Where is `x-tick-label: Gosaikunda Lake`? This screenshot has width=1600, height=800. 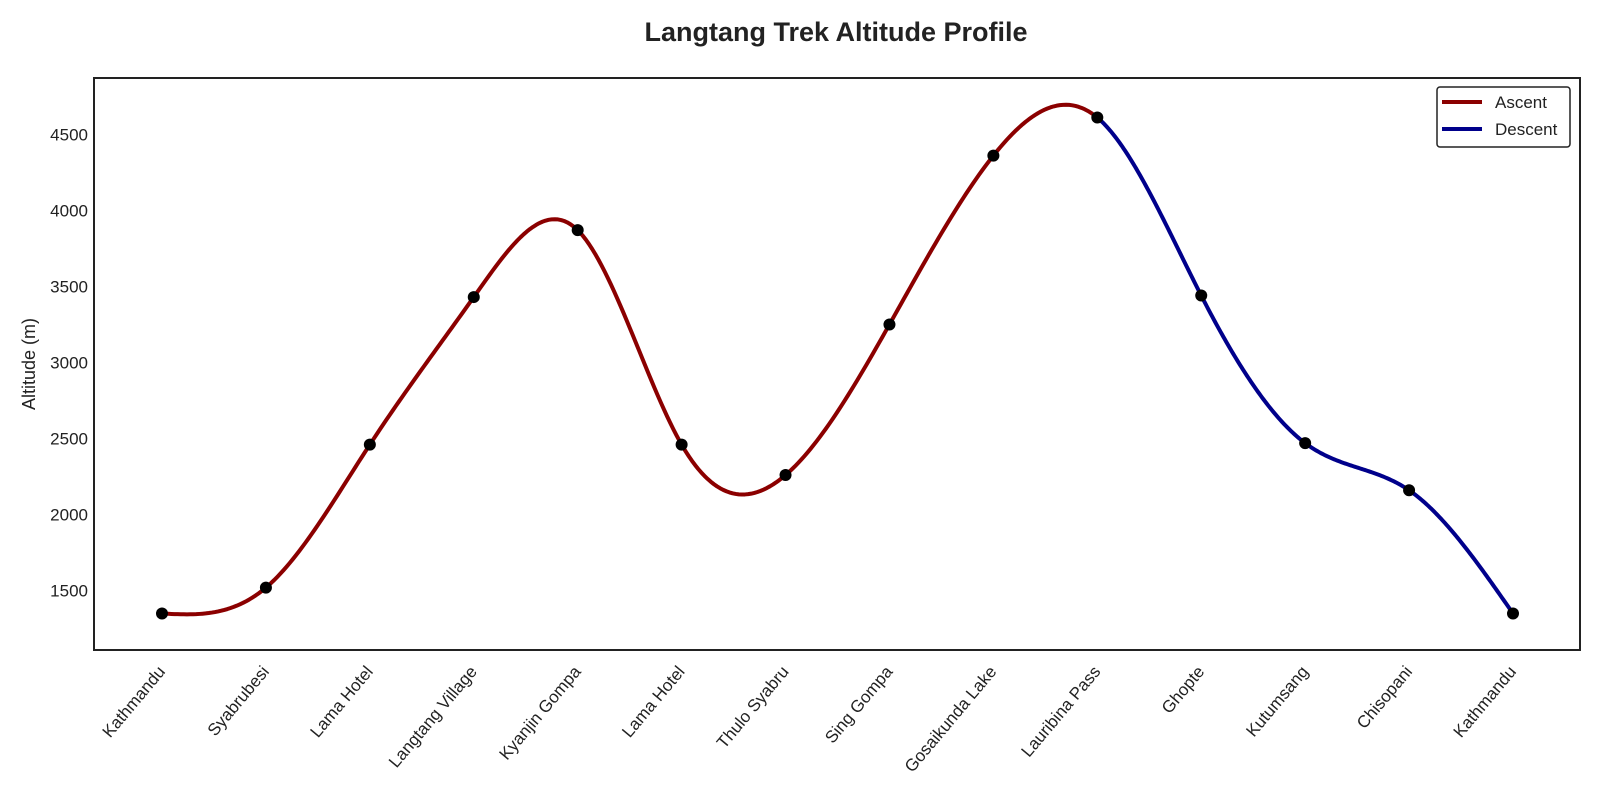 x-tick-label: Gosaikunda Lake is located at coordinates (951, 719).